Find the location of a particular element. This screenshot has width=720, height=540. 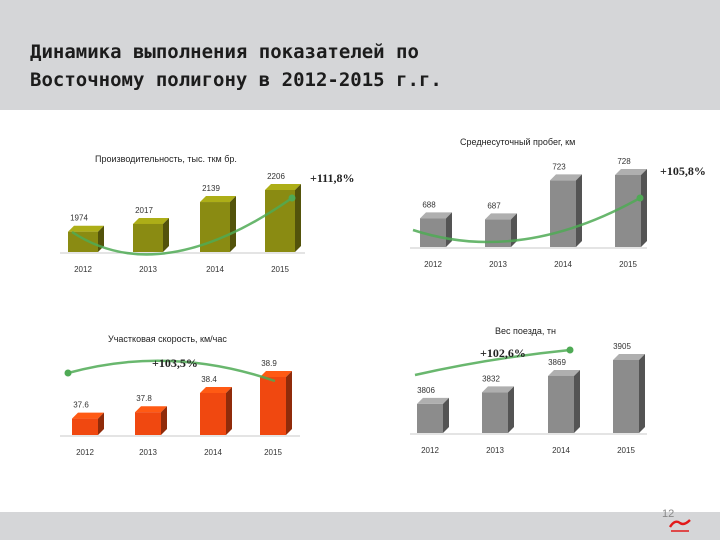

data-label: 38.9 is located at coordinates (269, 363).